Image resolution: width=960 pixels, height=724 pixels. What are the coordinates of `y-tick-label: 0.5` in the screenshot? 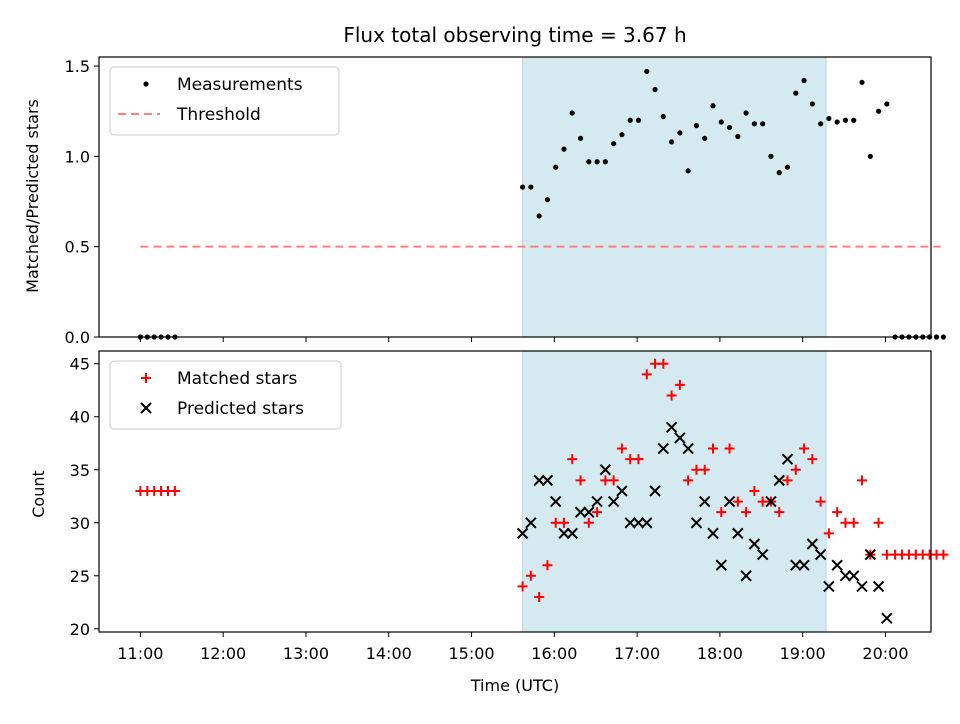 It's located at (77, 247).